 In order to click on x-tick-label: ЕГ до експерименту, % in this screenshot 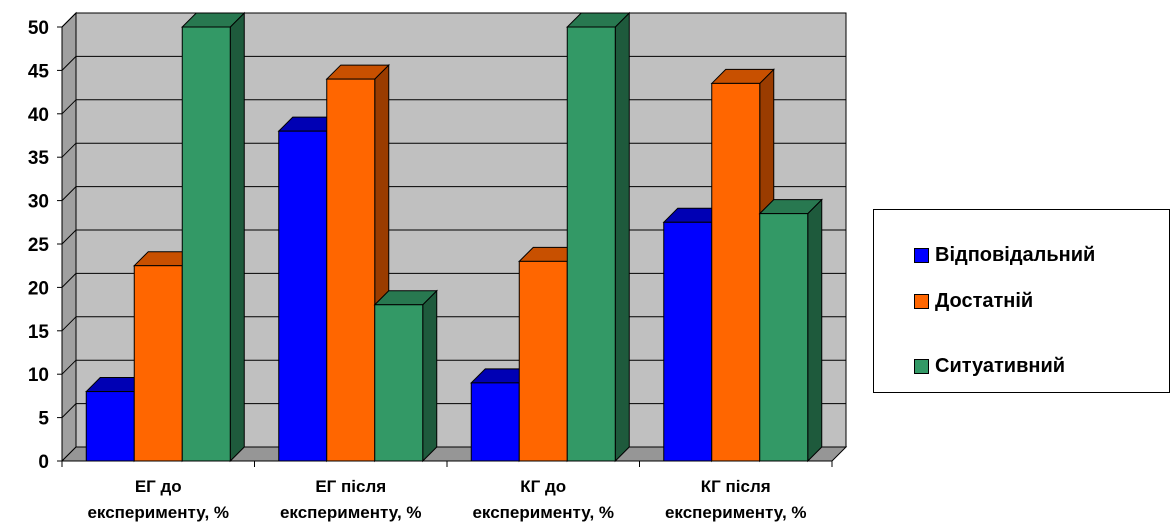, I will do `click(158, 499)`.